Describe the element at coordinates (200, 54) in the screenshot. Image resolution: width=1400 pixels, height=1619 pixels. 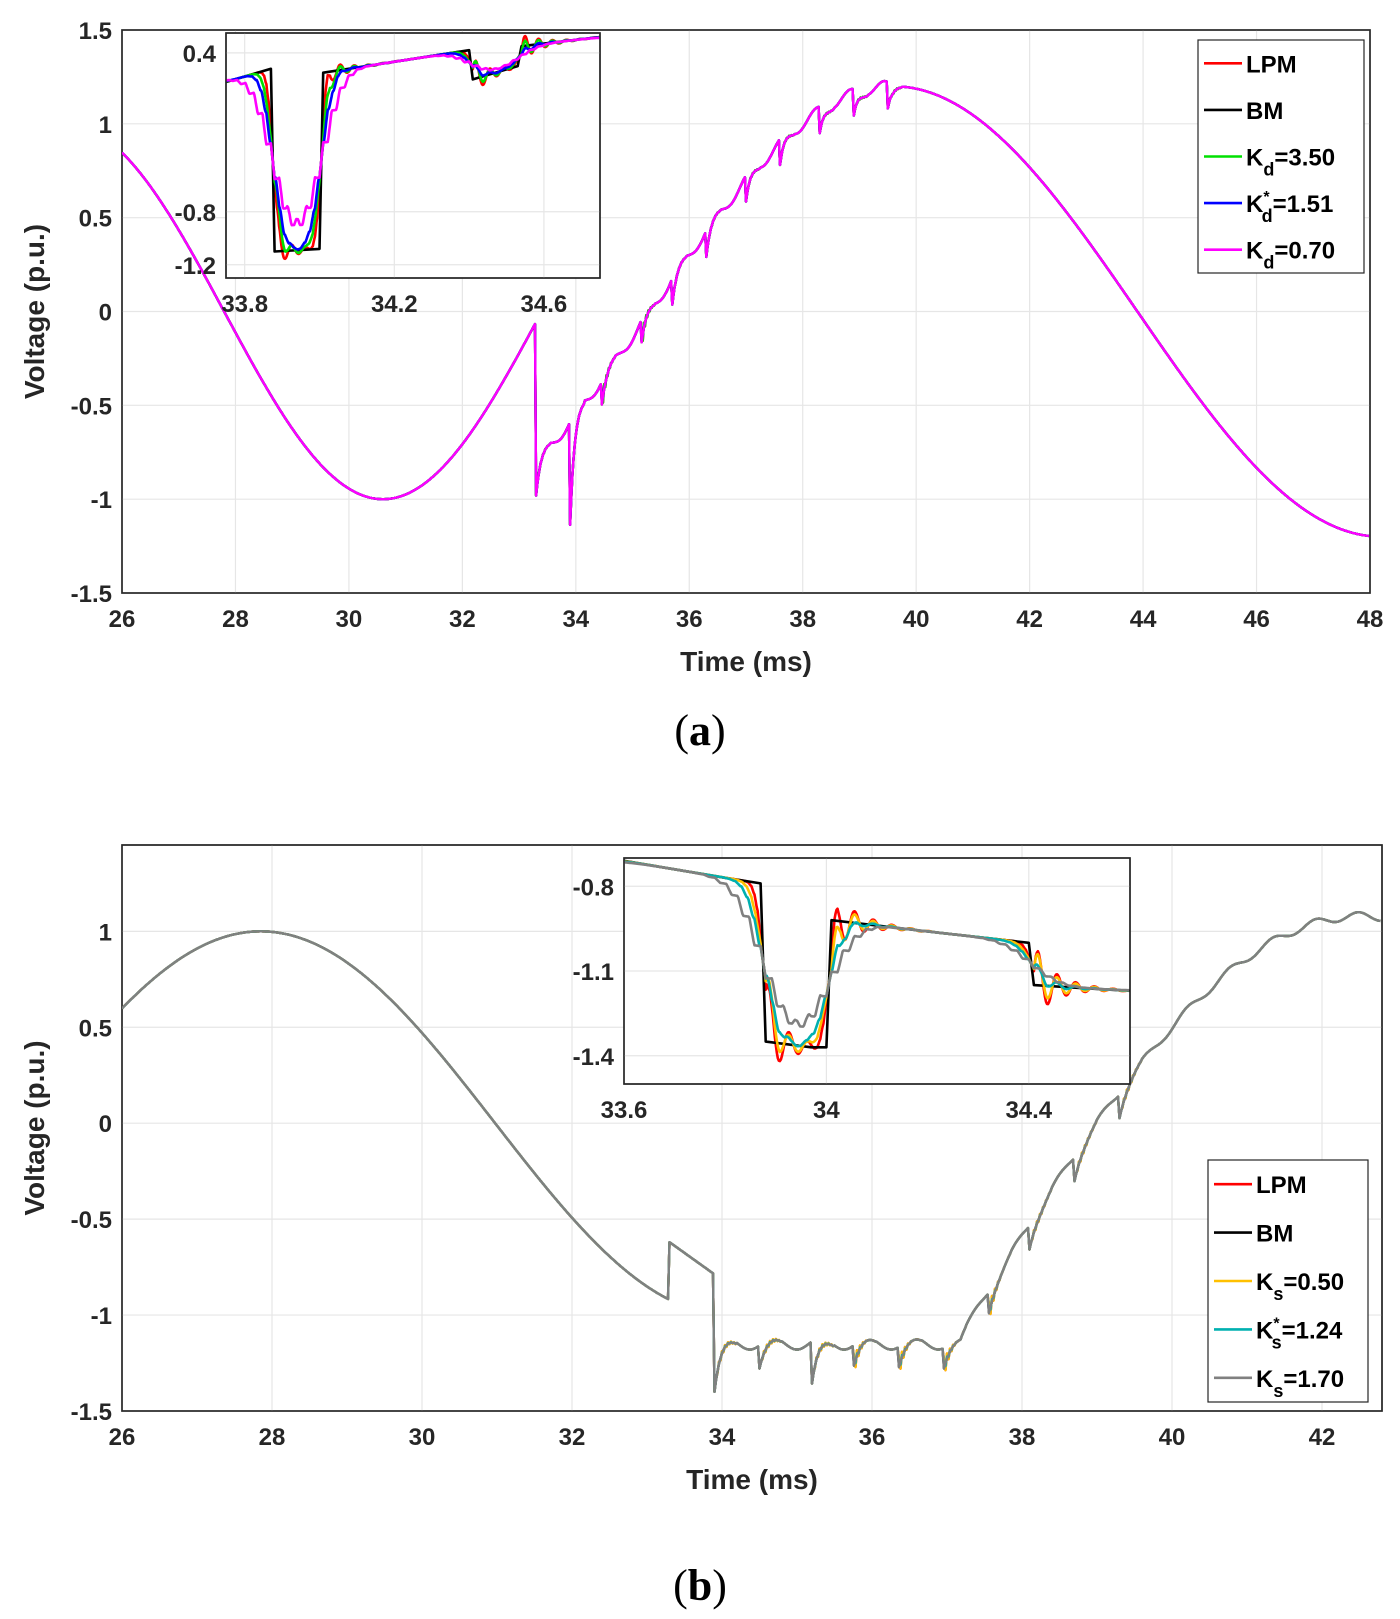
I see `inset-y-tick-label: 0.4` at that location.